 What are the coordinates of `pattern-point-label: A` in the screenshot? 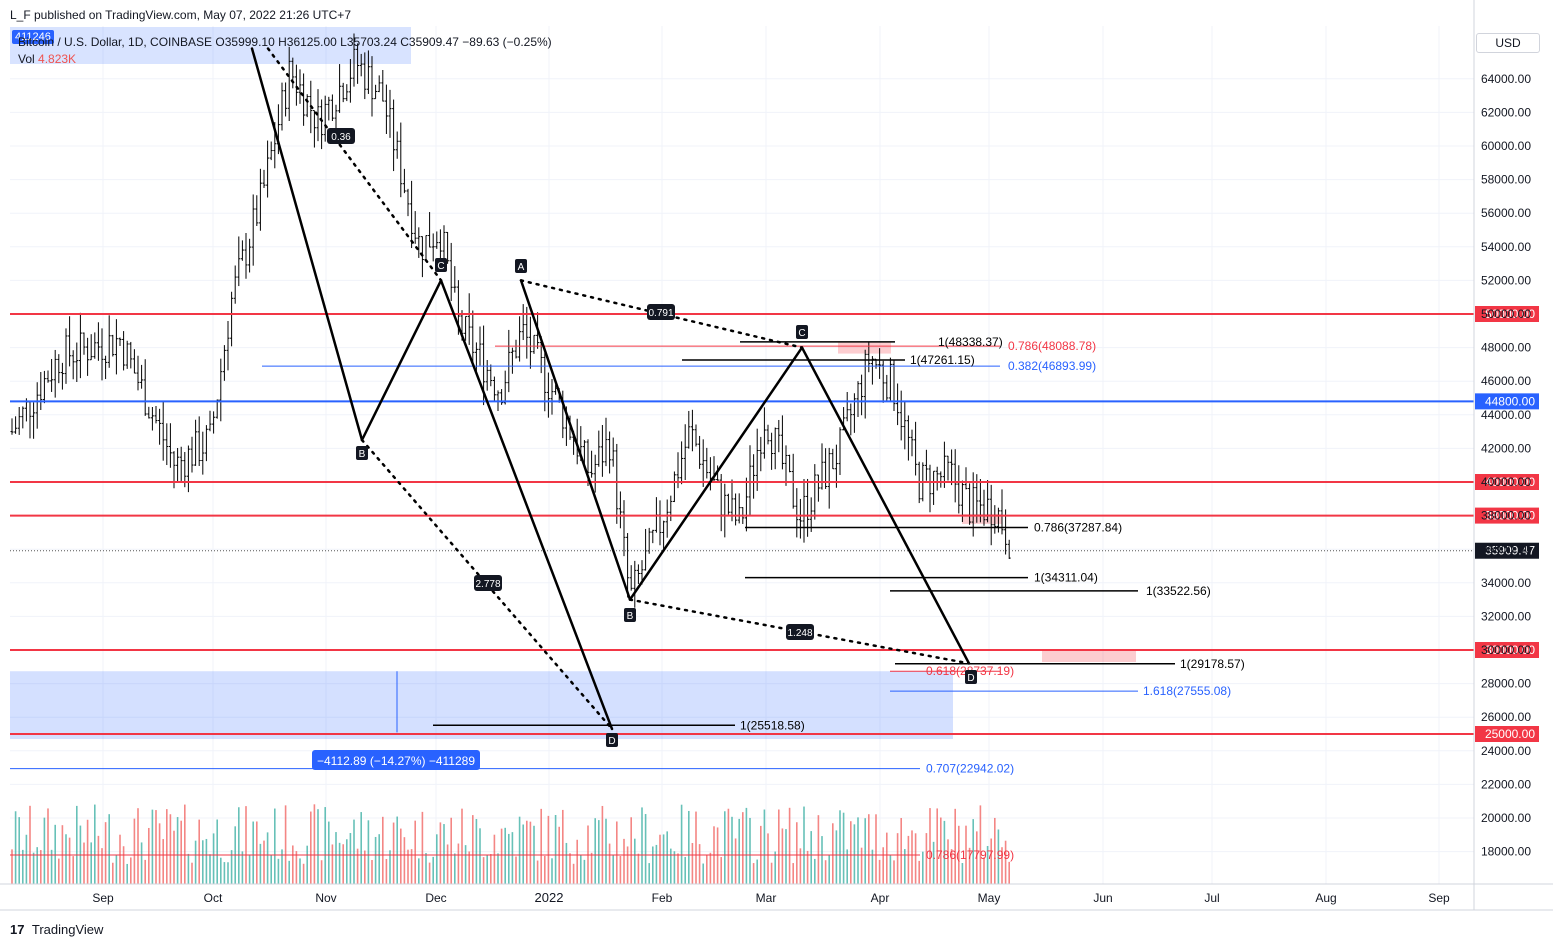 It's located at (521, 267).